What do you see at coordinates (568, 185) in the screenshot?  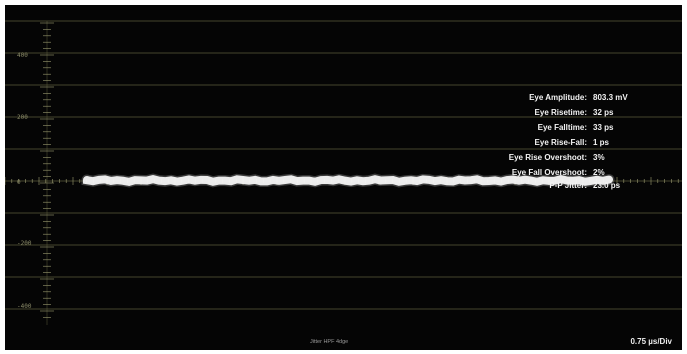 I see `measurement-label: P-P Jitter:` at bounding box center [568, 185].